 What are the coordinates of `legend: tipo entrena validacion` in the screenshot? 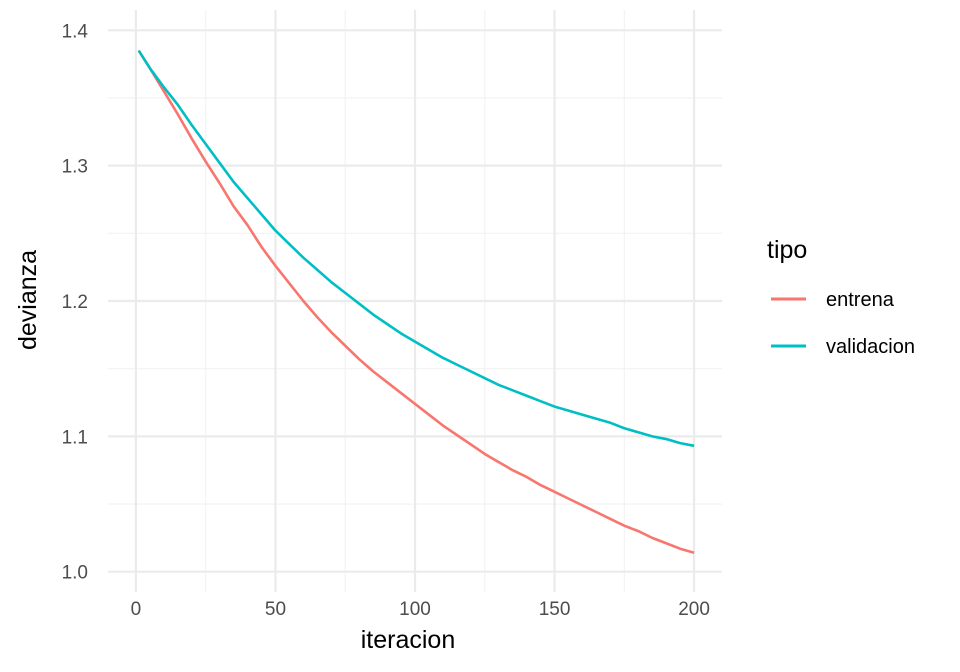 It's located at (841, 297).